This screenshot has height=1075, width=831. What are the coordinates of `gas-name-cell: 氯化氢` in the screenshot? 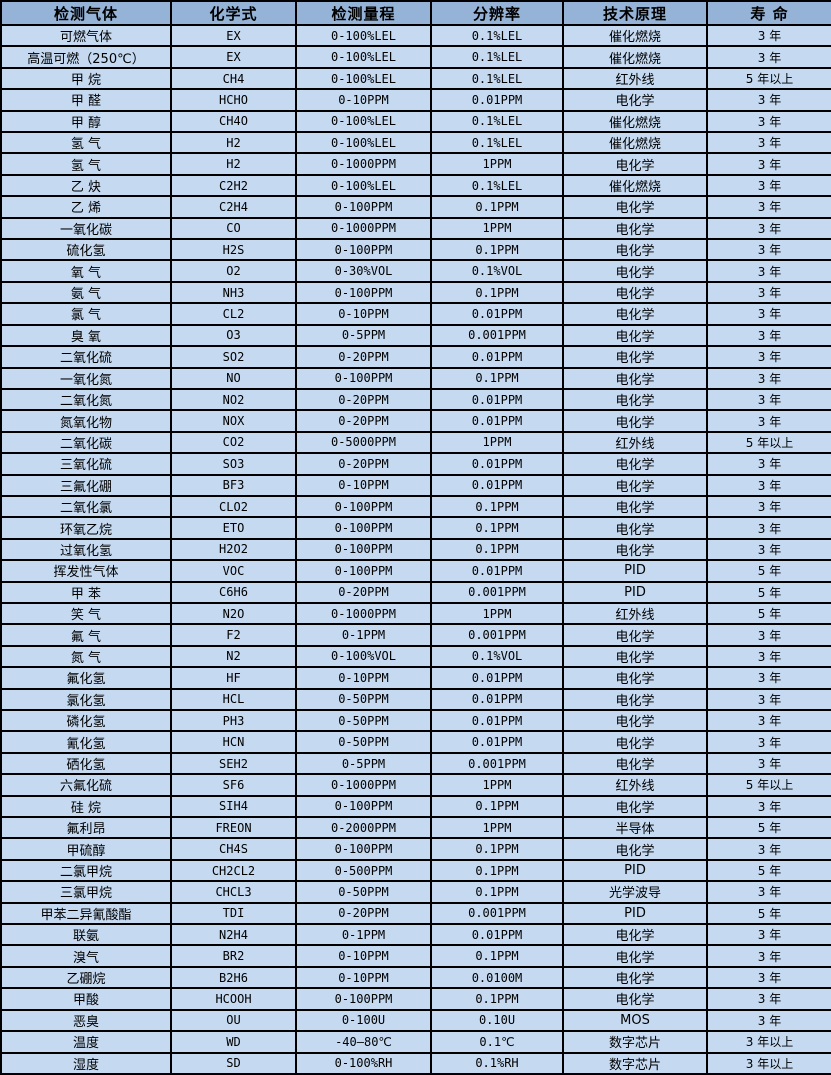 It's located at (86, 699).